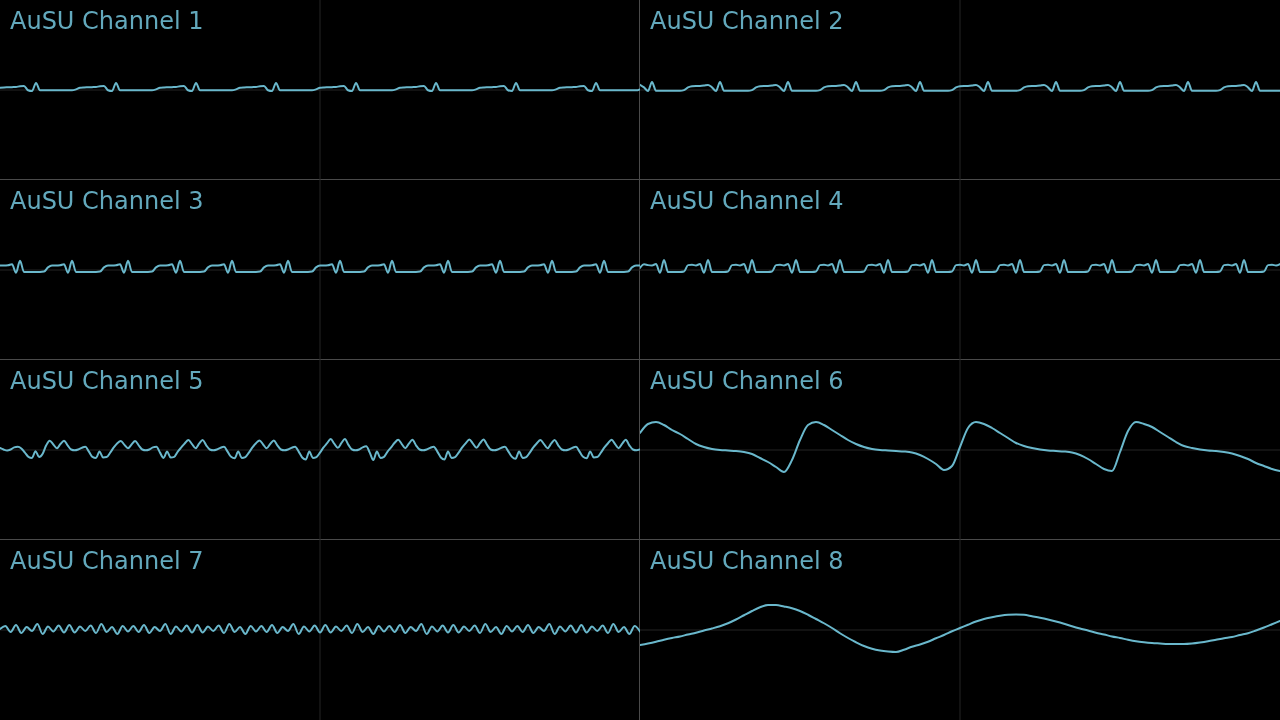  What do you see at coordinates (107, 381) in the screenshot?
I see `chart-title: AuSU Channel 5` at bounding box center [107, 381].